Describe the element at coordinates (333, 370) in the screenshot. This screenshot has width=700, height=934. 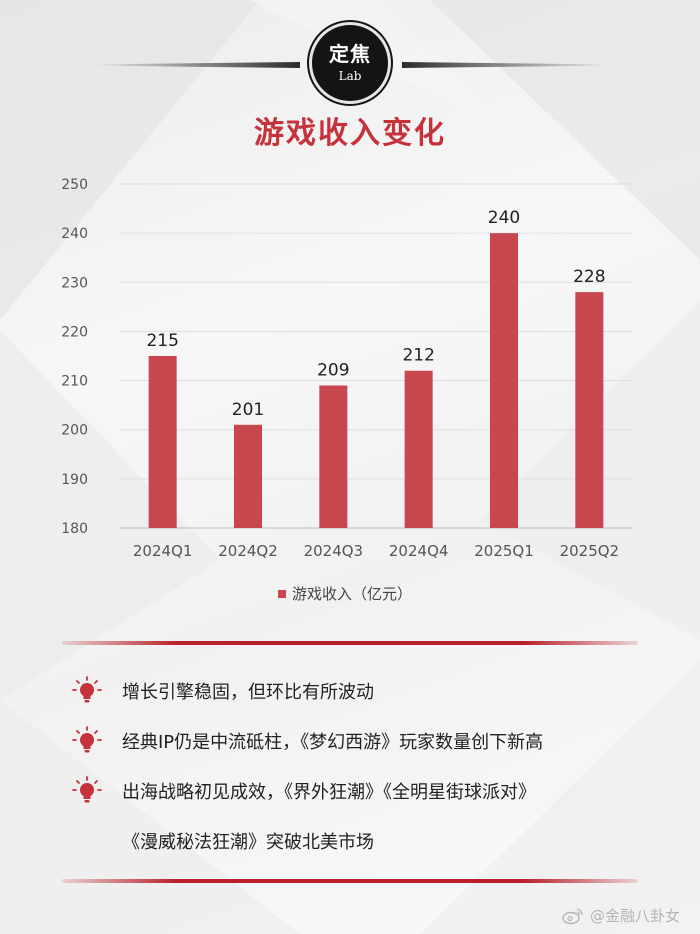
I see `data-label: 209` at that location.